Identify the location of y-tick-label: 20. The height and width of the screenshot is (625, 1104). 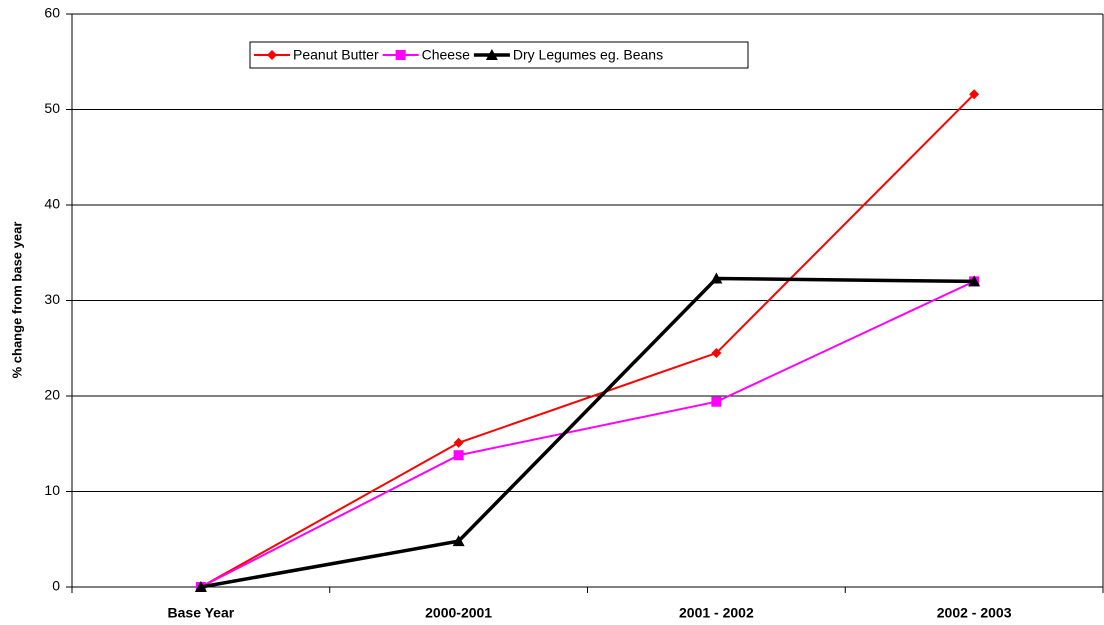
(52, 395).